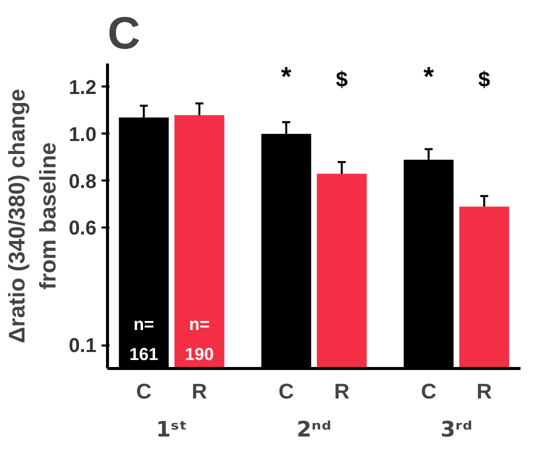  Describe the element at coordinates (82, 346) in the screenshot. I see `y-tick-label: 0.1` at that location.